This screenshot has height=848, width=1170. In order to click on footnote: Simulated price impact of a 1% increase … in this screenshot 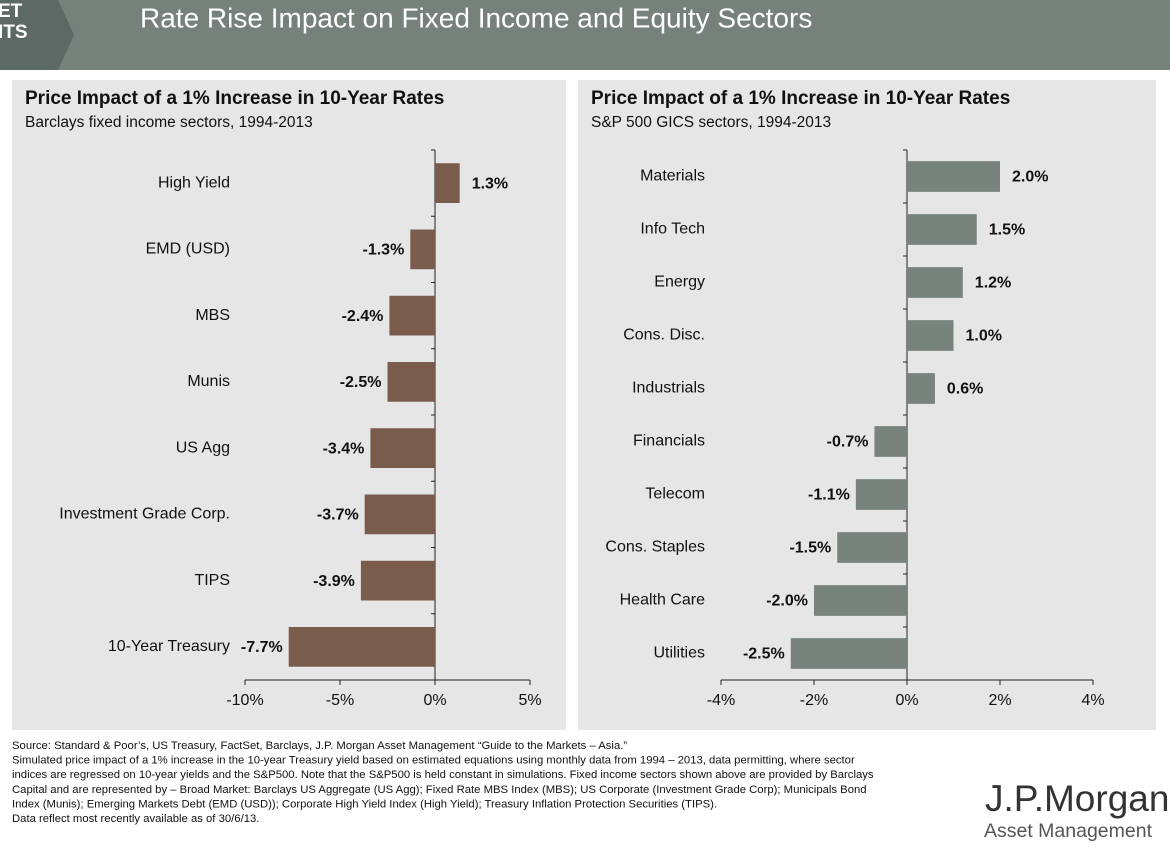, I will do `click(433, 761)`.